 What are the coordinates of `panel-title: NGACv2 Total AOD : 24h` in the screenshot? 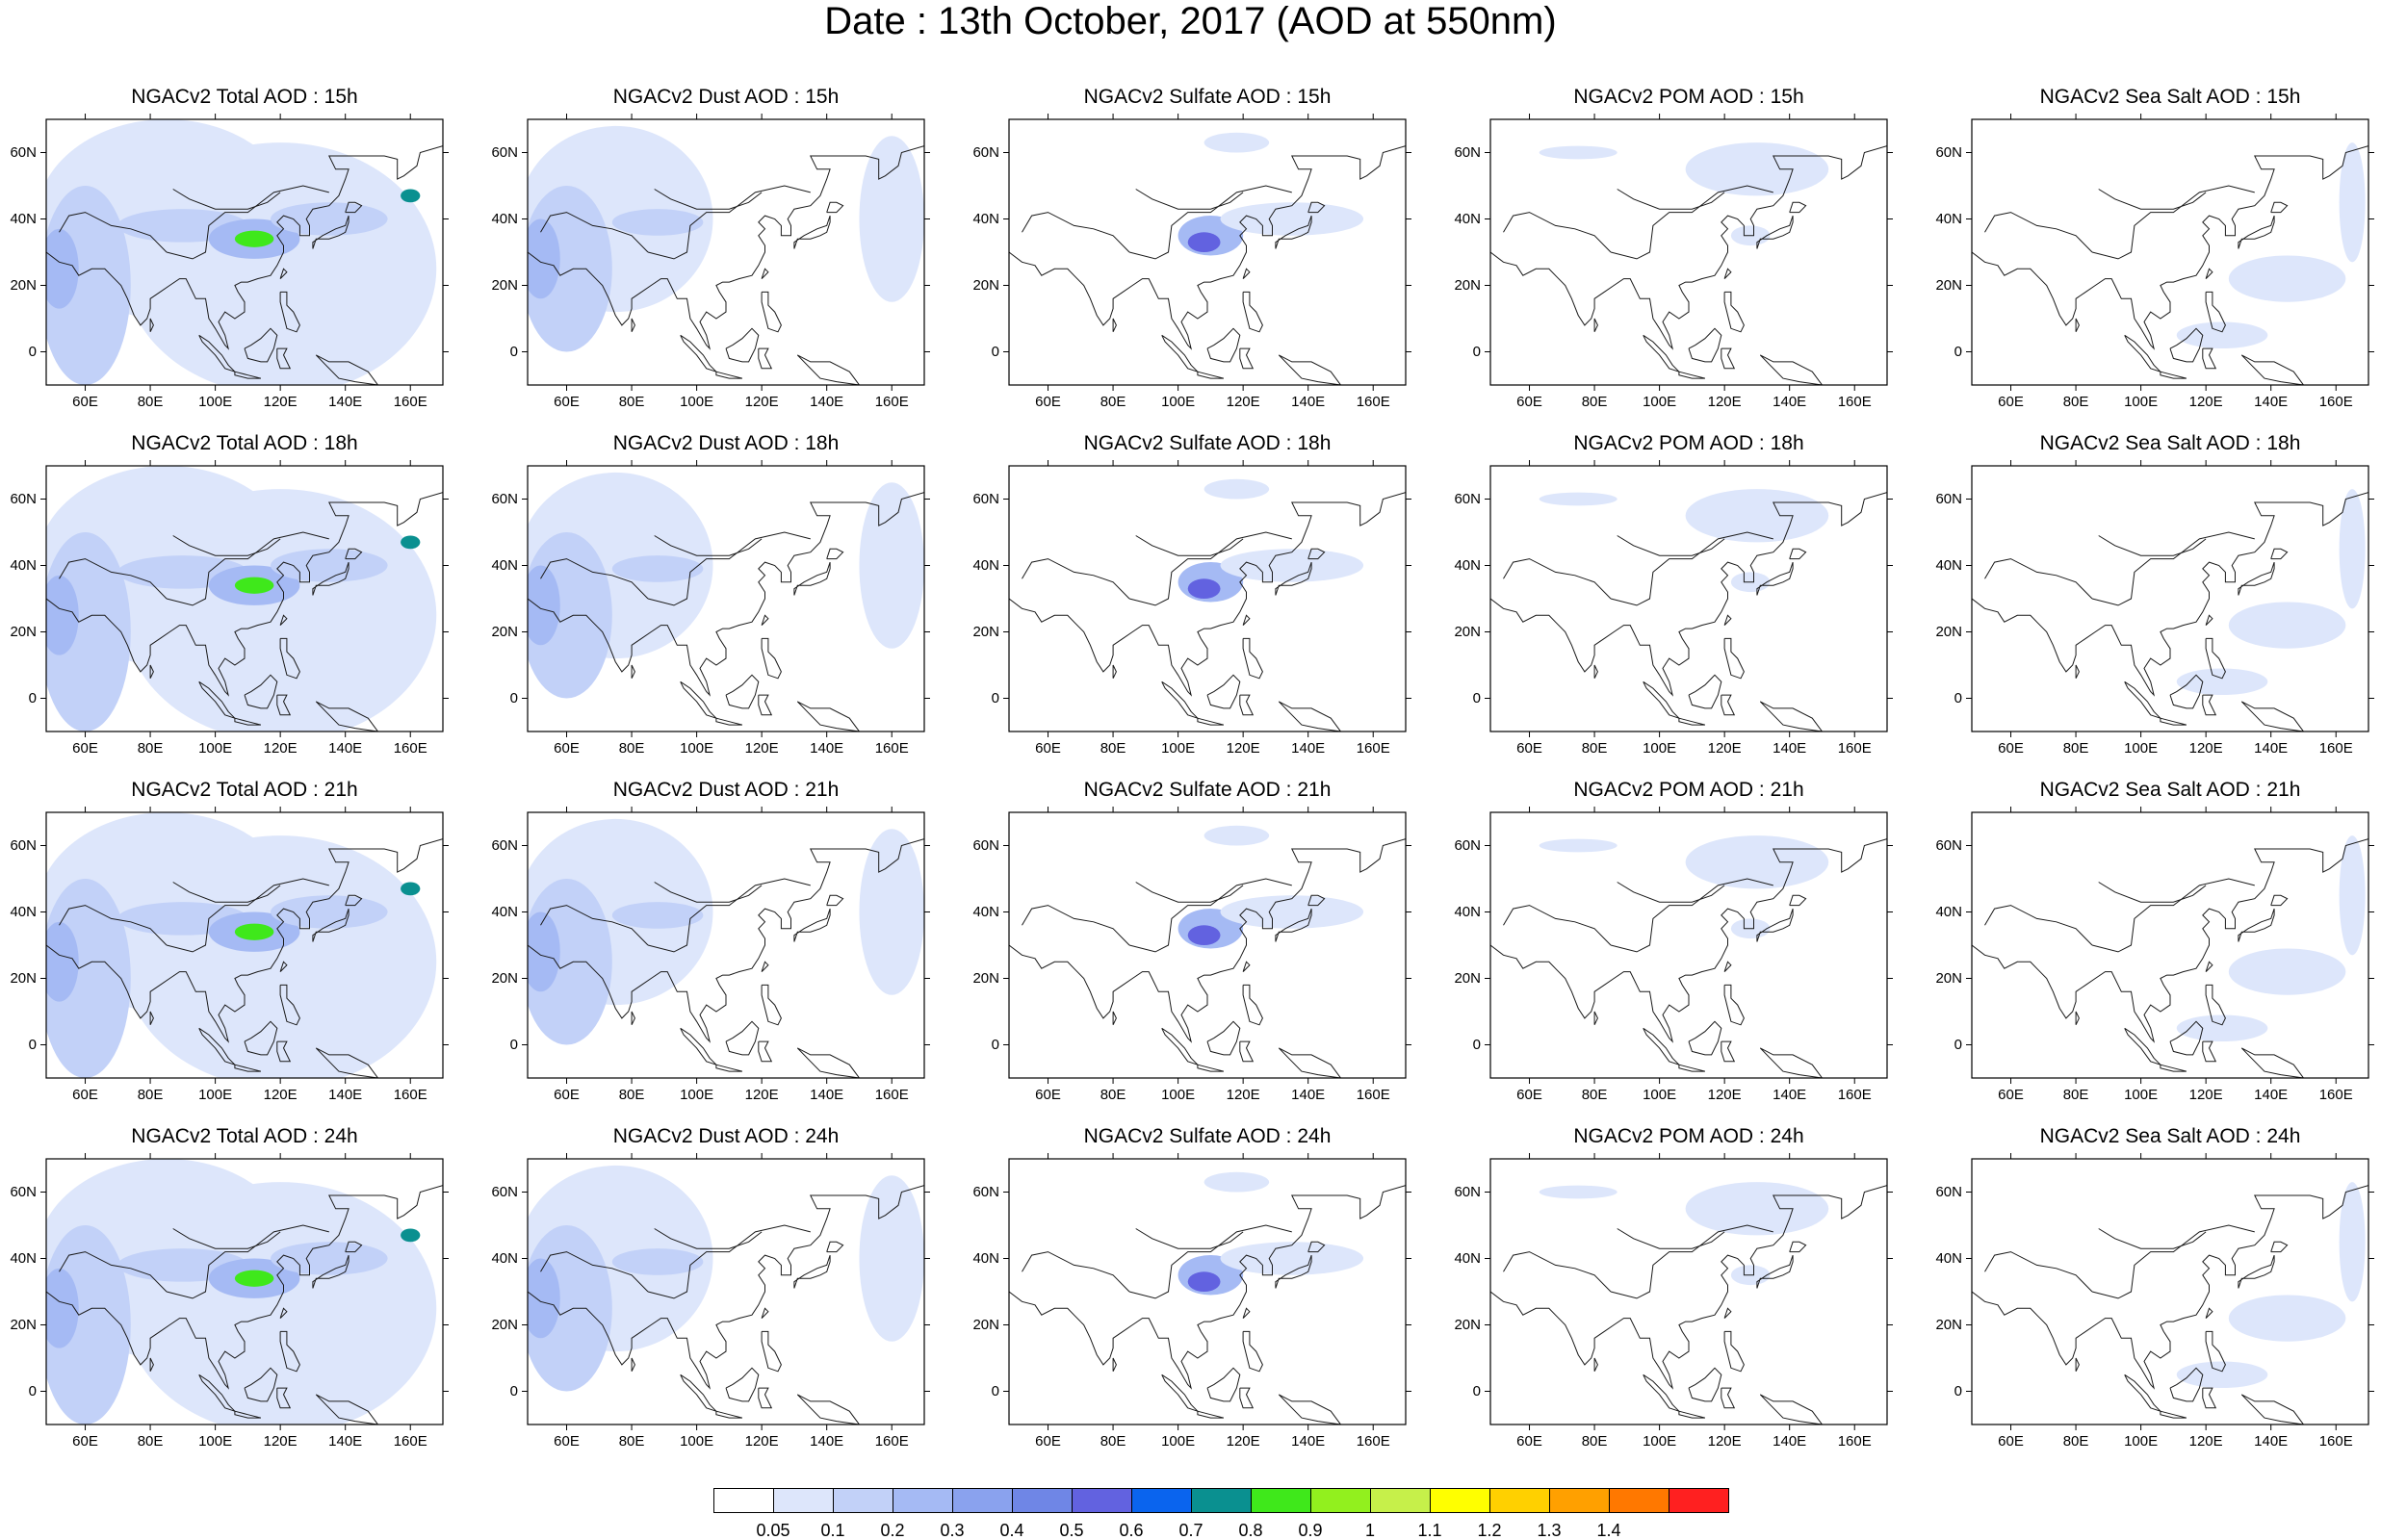 It's located at (244, 1136).